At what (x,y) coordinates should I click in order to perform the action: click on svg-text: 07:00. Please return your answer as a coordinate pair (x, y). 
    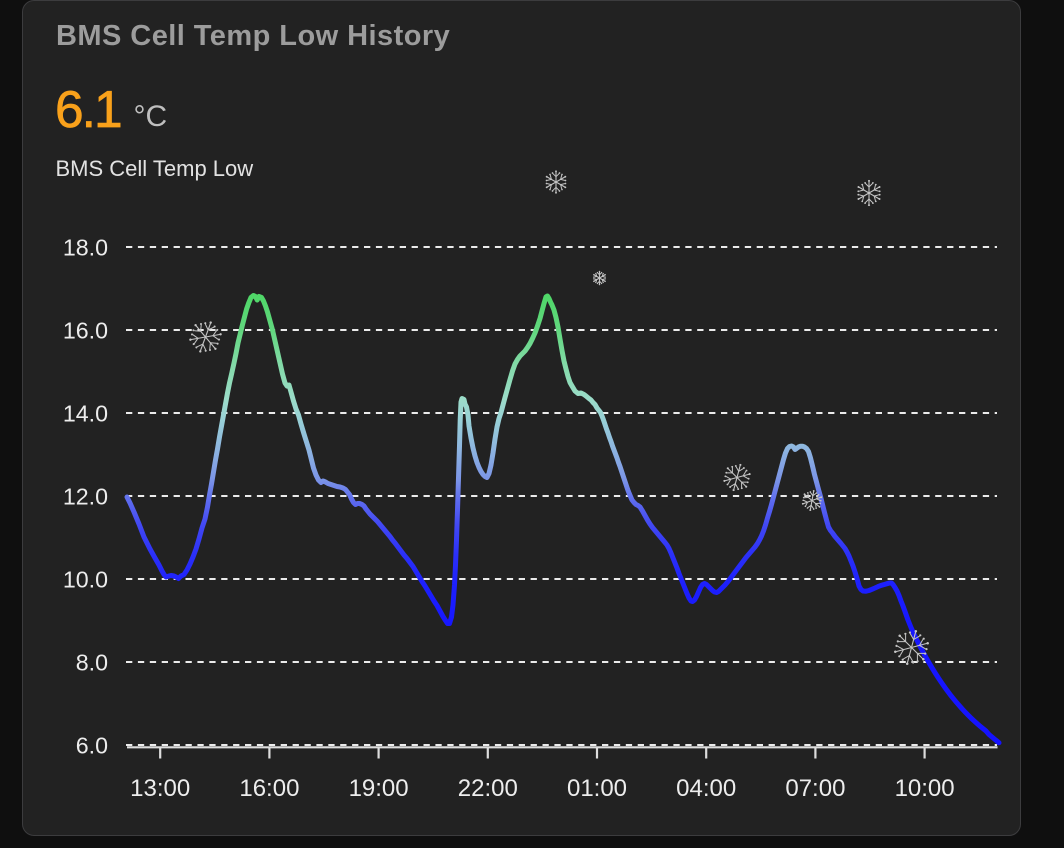
    Looking at the image, I should click on (815, 788).